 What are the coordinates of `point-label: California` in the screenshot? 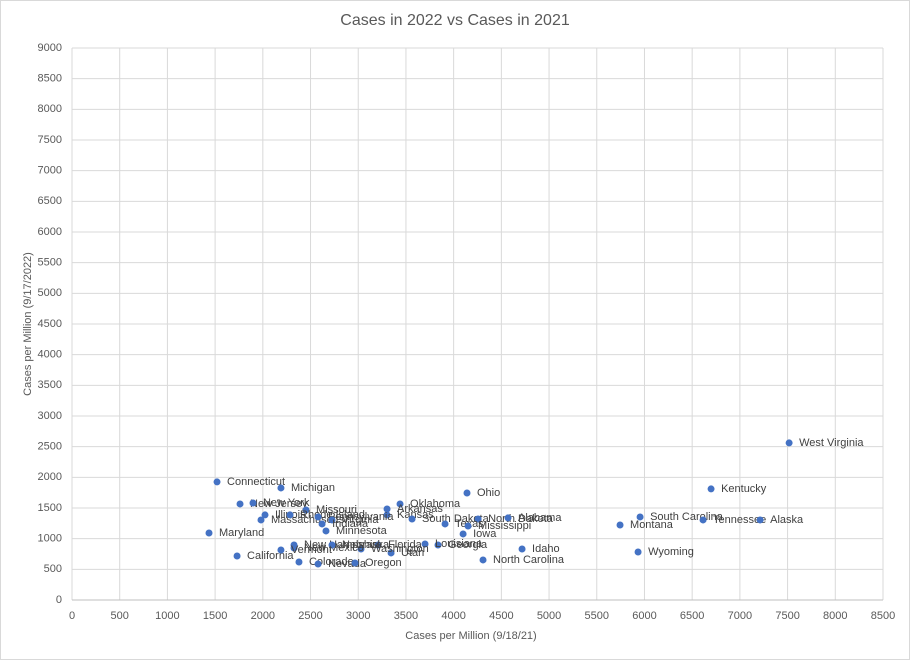 It's located at (270, 556).